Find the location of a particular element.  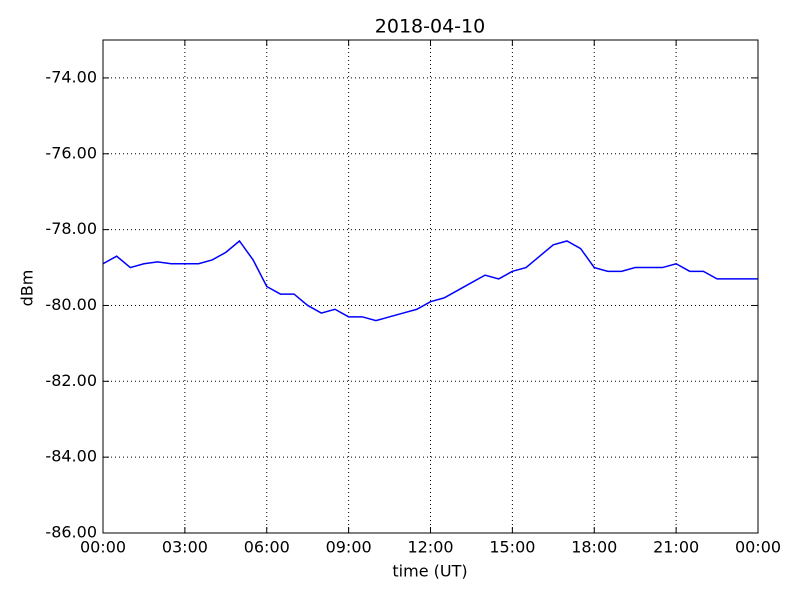

data-line is located at coordinates (430, 280).